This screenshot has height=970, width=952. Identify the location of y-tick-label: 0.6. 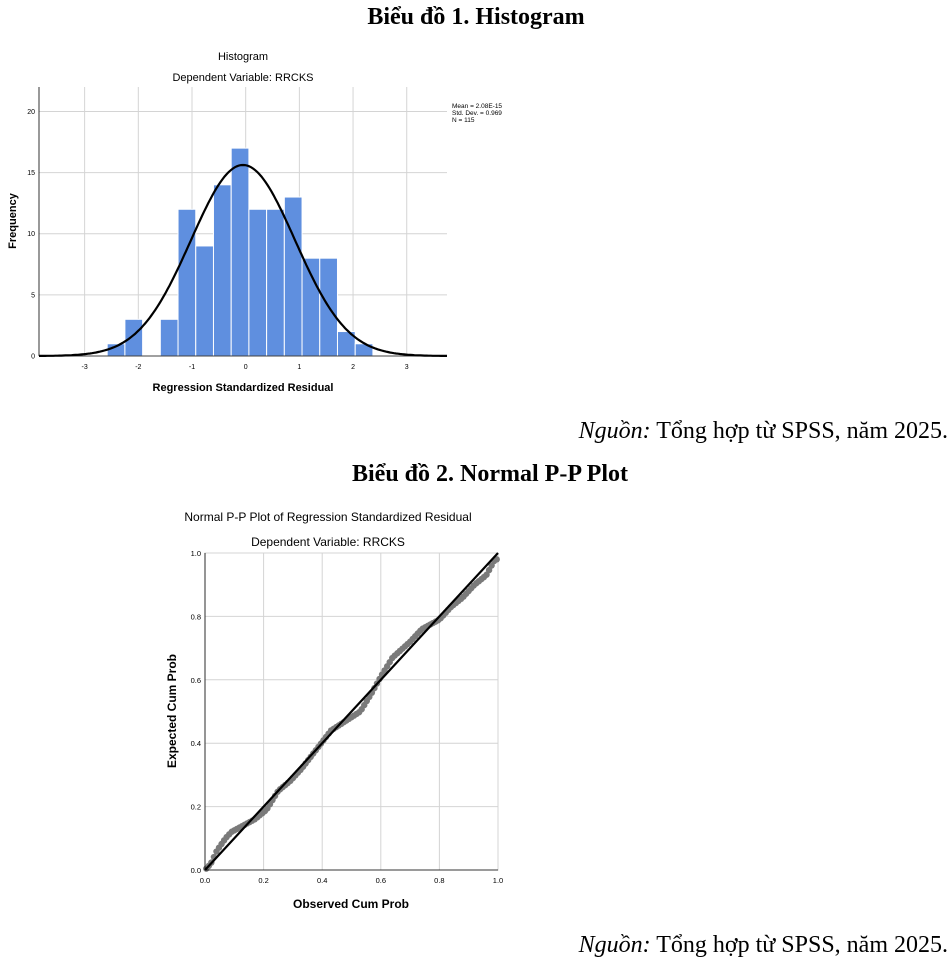
(196, 680).